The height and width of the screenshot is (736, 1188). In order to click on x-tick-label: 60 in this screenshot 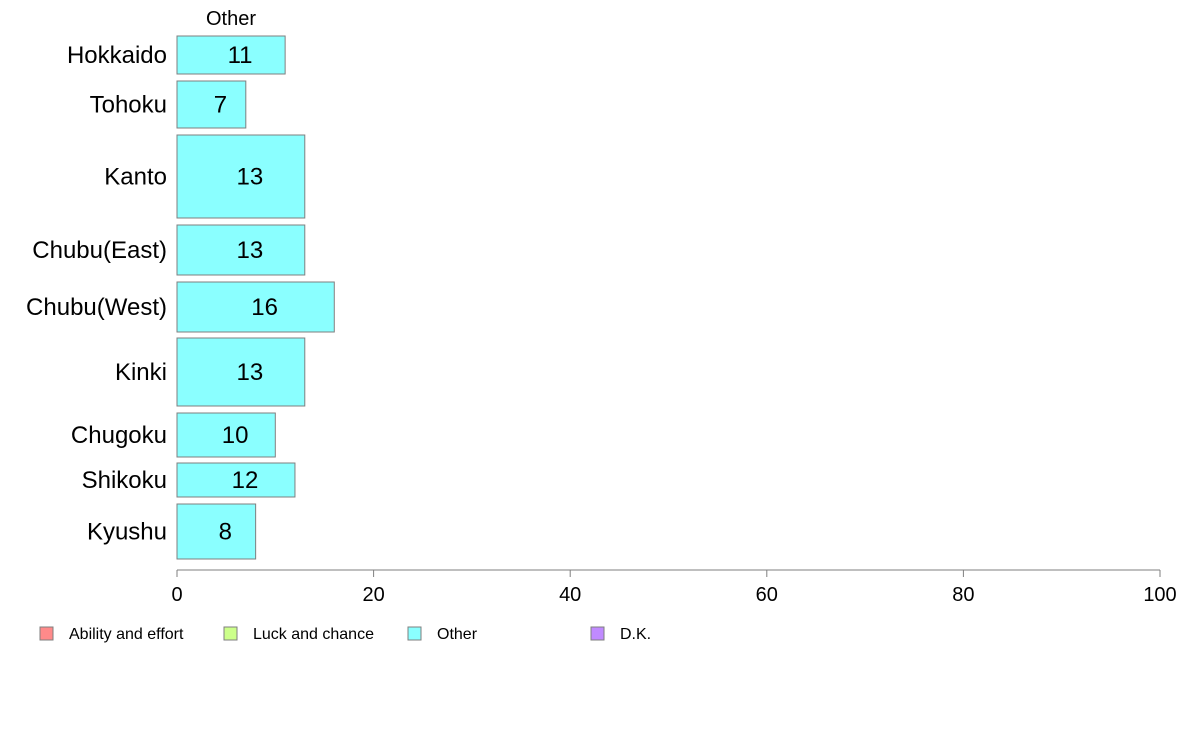, I will do `click(767, 595)`.